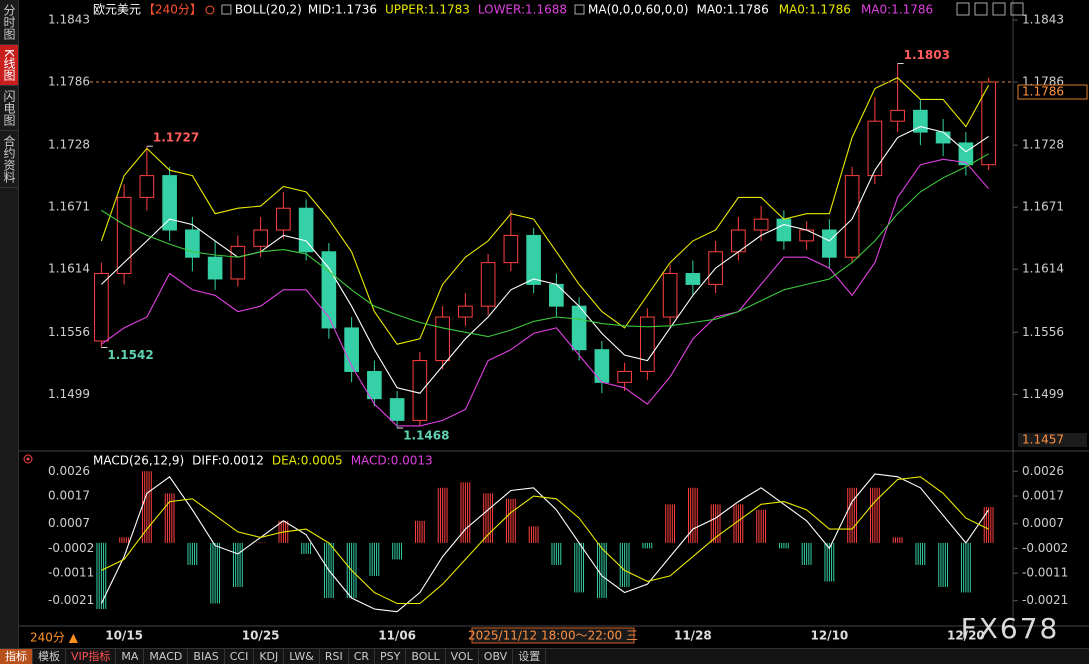 The height and width of the screenshot is (664, 1089). I want to click on last-price-label: 1.1786, so click(1043, 92).